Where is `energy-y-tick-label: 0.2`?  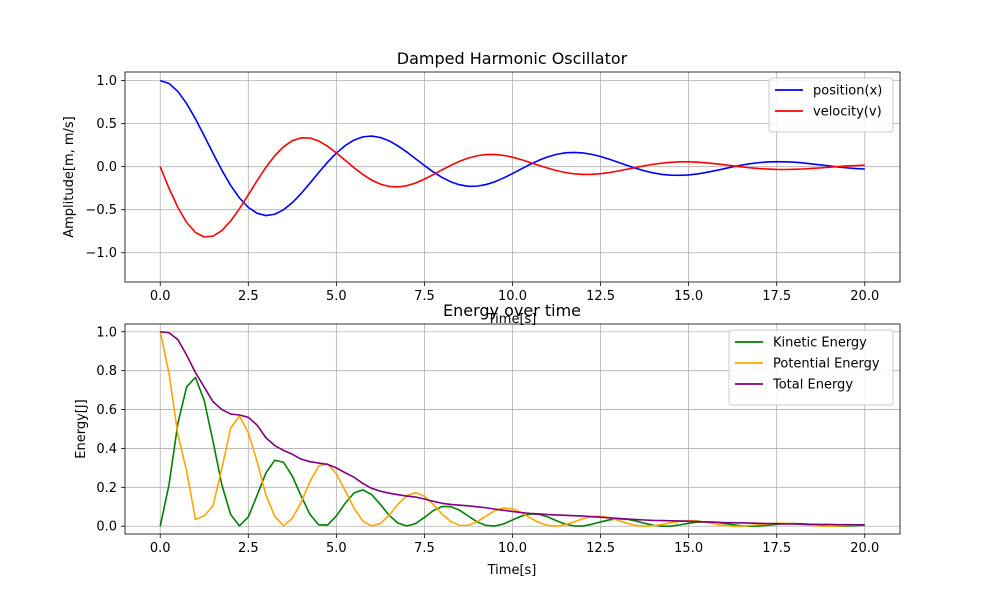
energy-y-tick-label: 0.2 is located at coordinates (106, 488).